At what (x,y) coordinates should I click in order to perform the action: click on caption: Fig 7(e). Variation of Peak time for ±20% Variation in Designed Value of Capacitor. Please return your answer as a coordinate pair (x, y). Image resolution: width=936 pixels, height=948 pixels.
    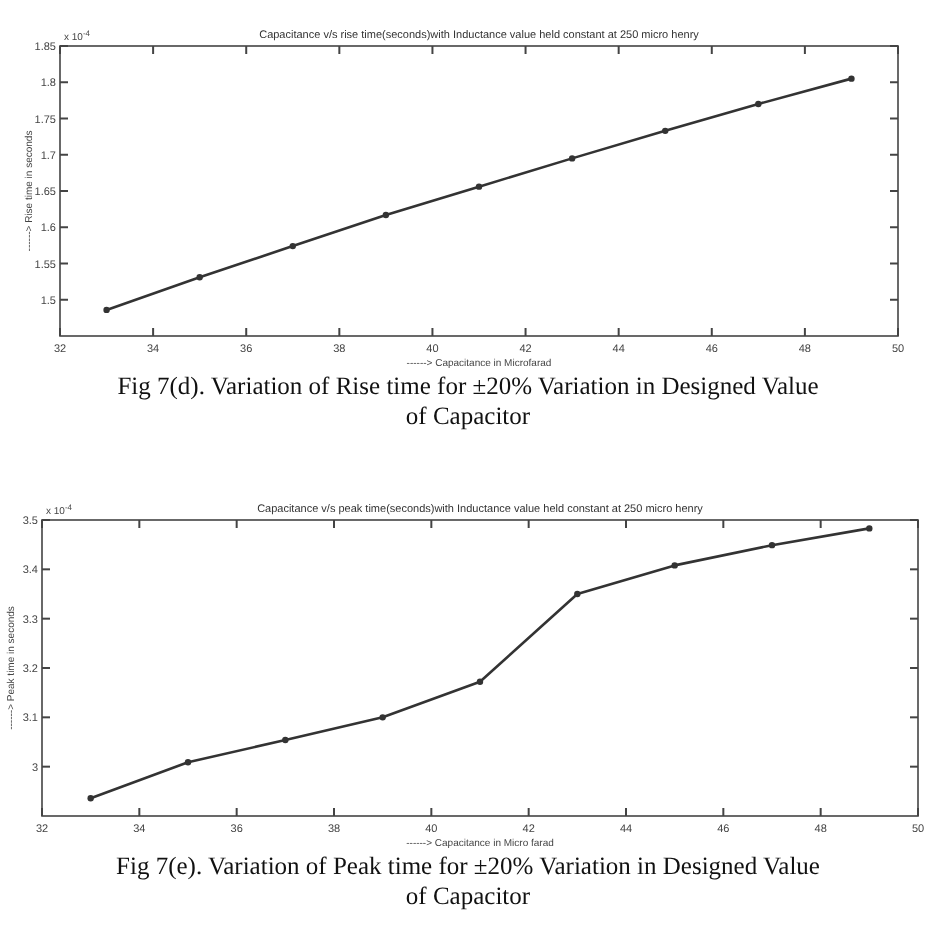
    Looking at the image, I should click on (468, 881).